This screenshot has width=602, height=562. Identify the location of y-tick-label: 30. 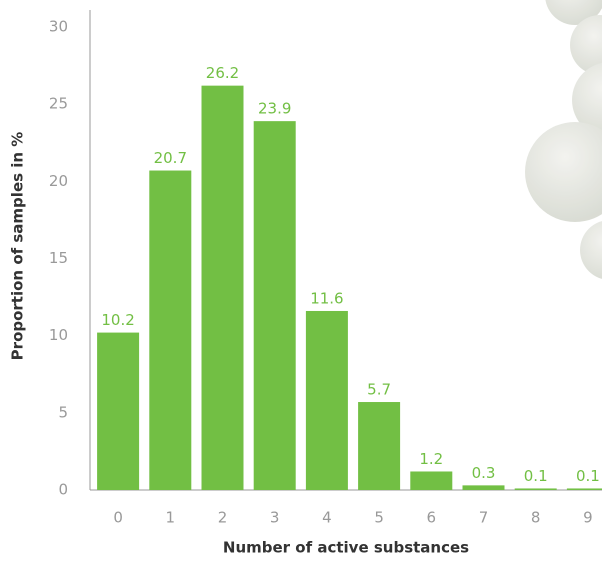
(58, 27).